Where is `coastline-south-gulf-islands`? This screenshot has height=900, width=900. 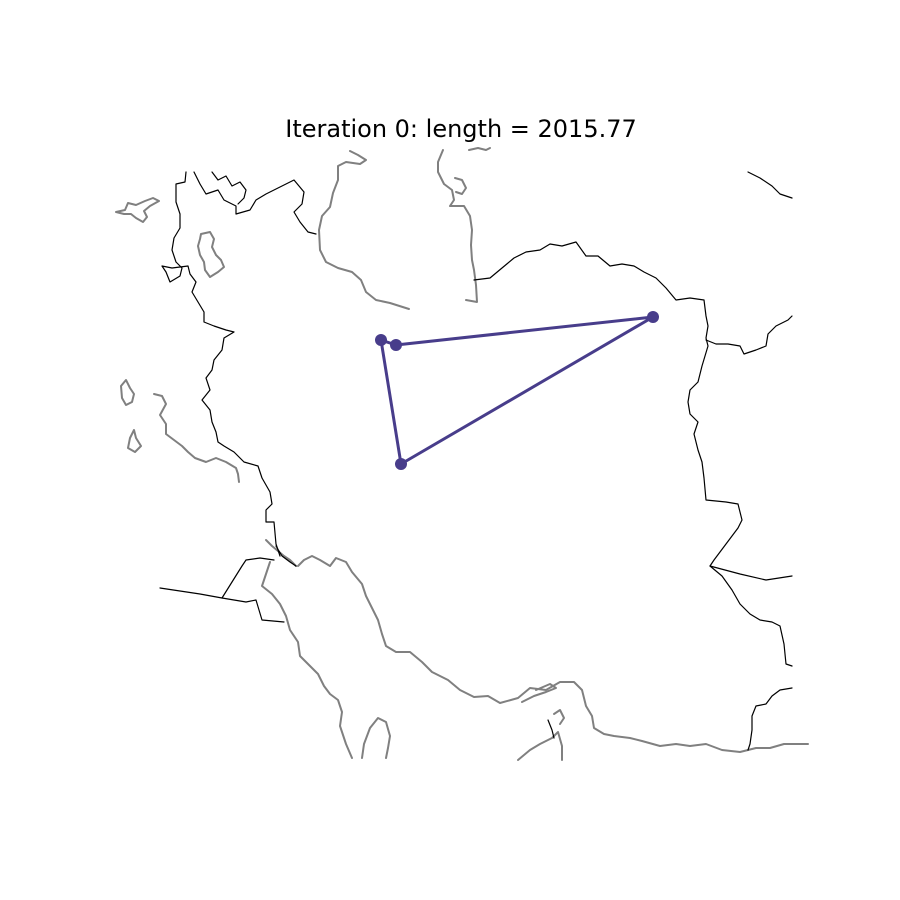 coastline-south-gulf-islands is located at coordinates (559, 717).